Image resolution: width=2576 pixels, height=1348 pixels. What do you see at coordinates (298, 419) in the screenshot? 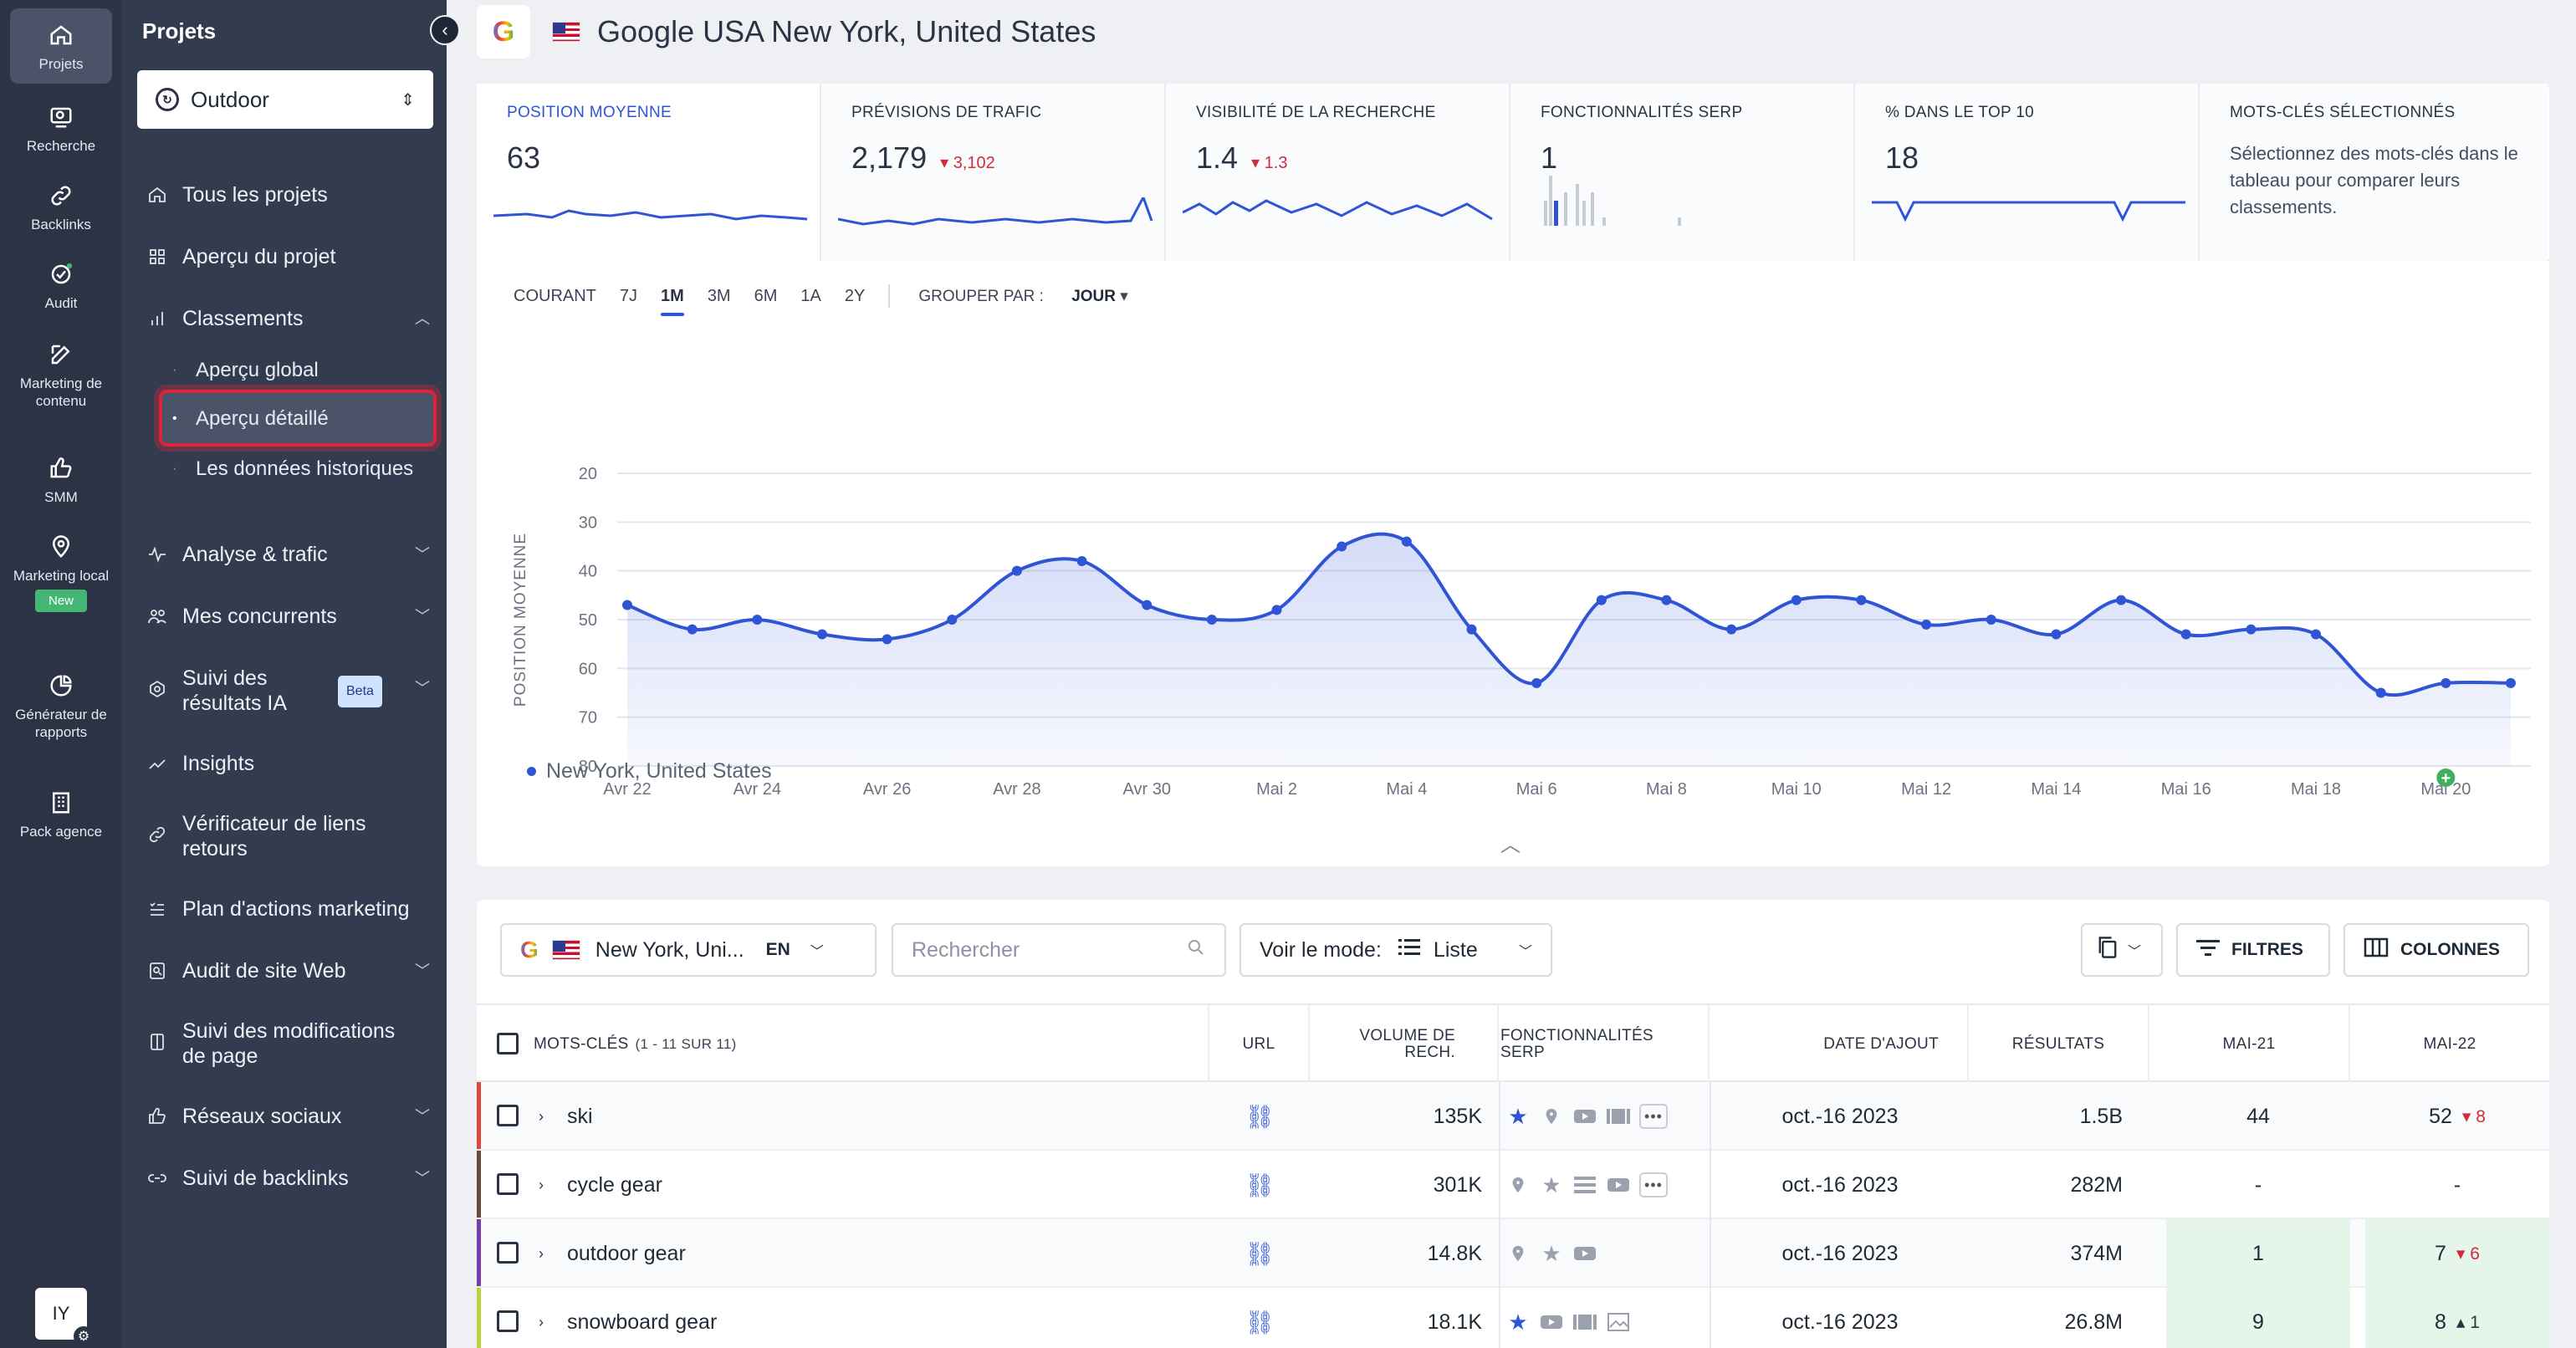
I see `nav-apercu-detaille: • Aperçu détaillé` at bounding box center [298, 419].